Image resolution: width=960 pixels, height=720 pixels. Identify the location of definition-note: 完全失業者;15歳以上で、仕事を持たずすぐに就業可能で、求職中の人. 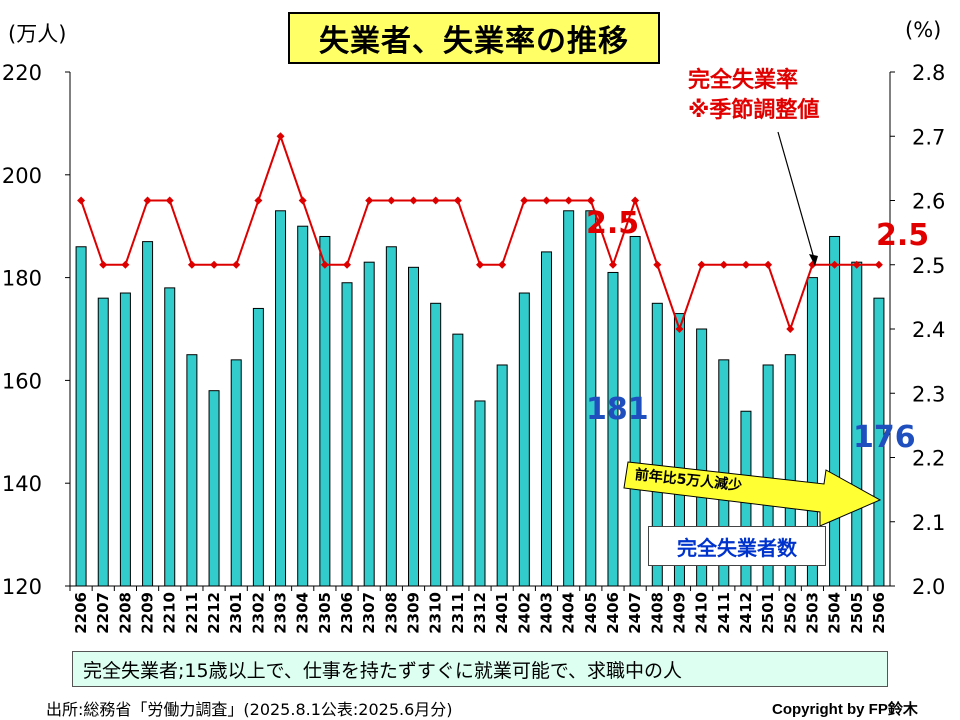
(480, 669).